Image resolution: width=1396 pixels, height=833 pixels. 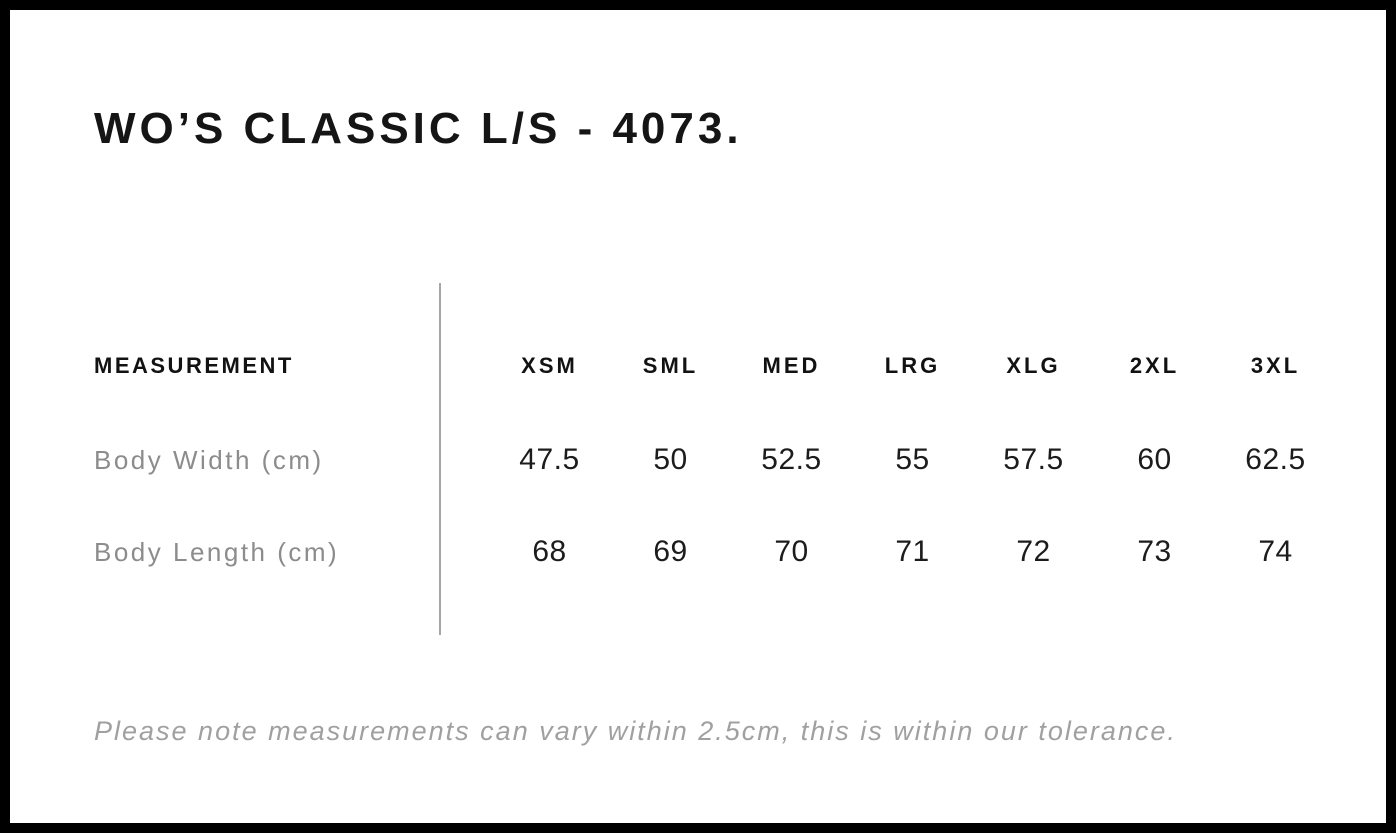 What do you see at coordinates (1033, 365) in the screenshot?
I see `size-header-xlg: XLG` at bounding box center [1033, 365].